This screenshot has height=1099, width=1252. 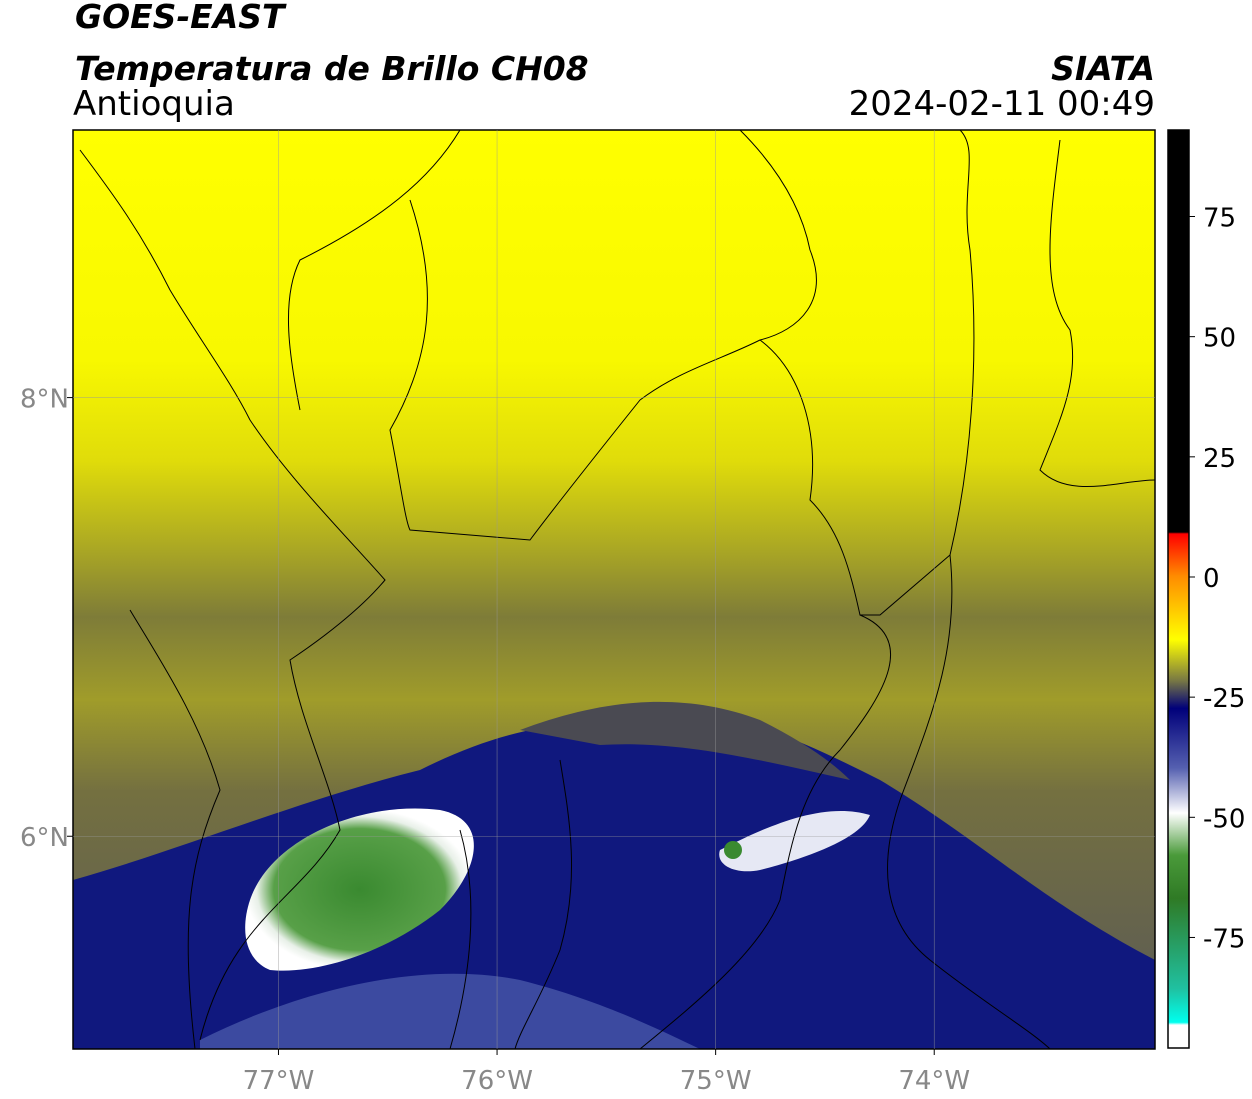 What do you see at coordinates (44, 400) in the screenshot?
I see `y-tick-label: 8°N` at bounding box center [44, 400].